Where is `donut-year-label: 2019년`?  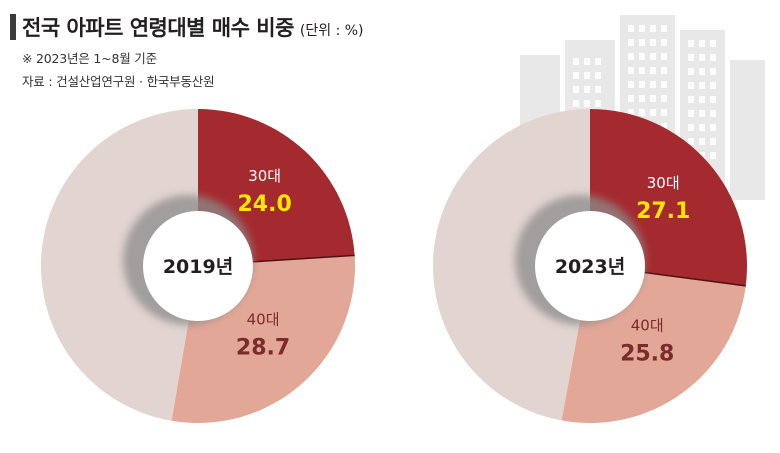
donut-year-label: 2019년 is located at coordinates (198, 267).